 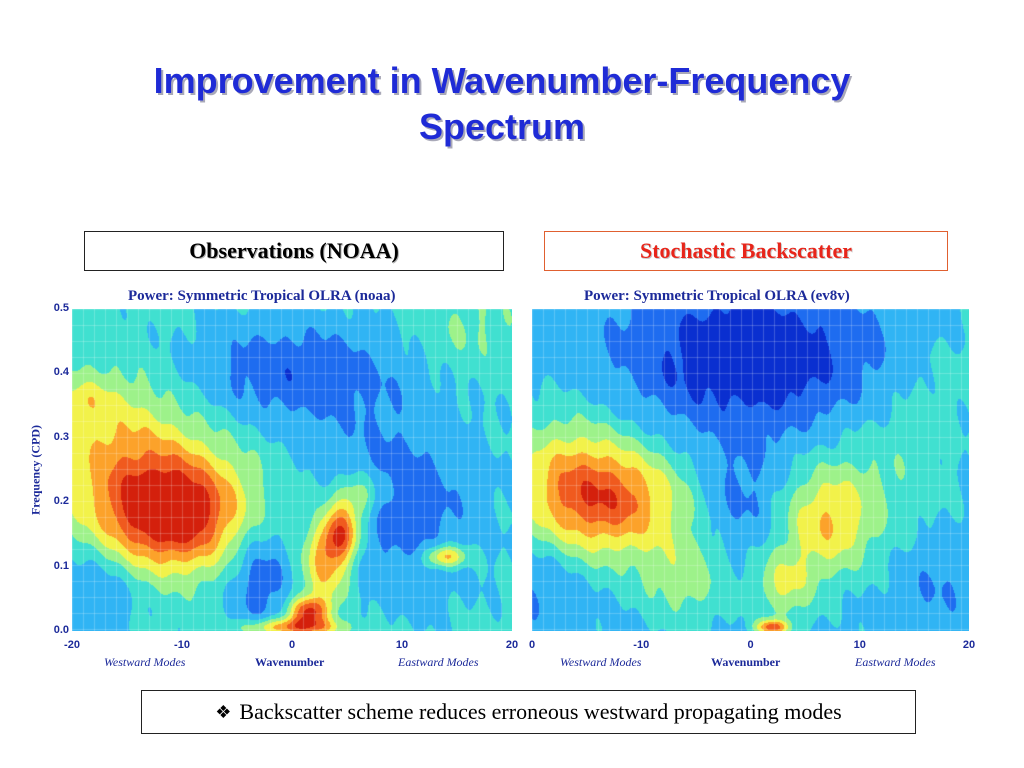 I want to click on eastward-modes-label-right: Eastward Modes, so click(x=895, y=662).